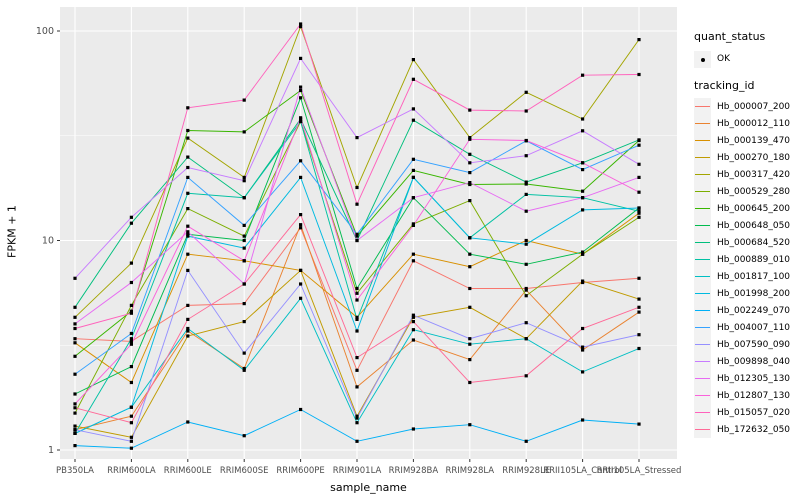 Image resolution: width=800 pixels, height=500 pixels. I want to click on legend-series-label: Hb_000529_280, so click(754, 191).